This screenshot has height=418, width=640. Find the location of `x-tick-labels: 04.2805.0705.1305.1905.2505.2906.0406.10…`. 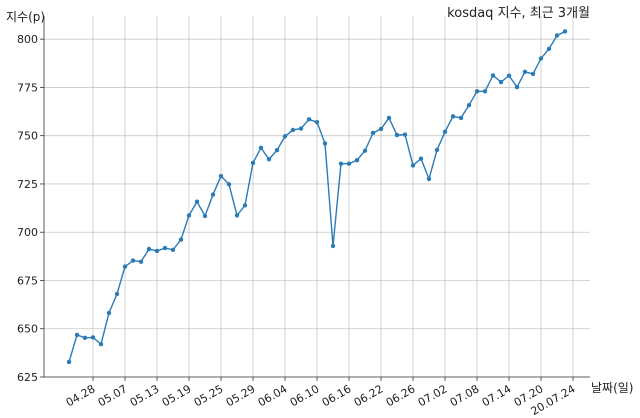

x-tick-labels: 04.2805.0705.1305.1905.2505.2906.0406.10… is located at coordinates (321, 397).